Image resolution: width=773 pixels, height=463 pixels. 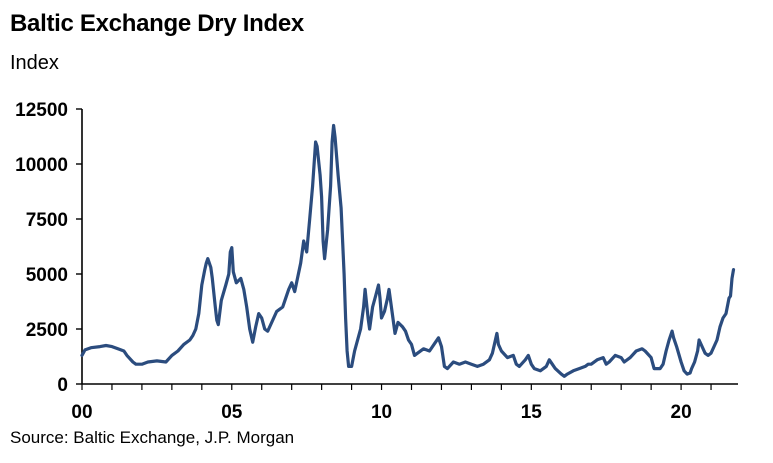 What do you see at coordinates (532, 412) in the screenshot?
I see `x-tick-label: 15` at bounding box center [532, 412].